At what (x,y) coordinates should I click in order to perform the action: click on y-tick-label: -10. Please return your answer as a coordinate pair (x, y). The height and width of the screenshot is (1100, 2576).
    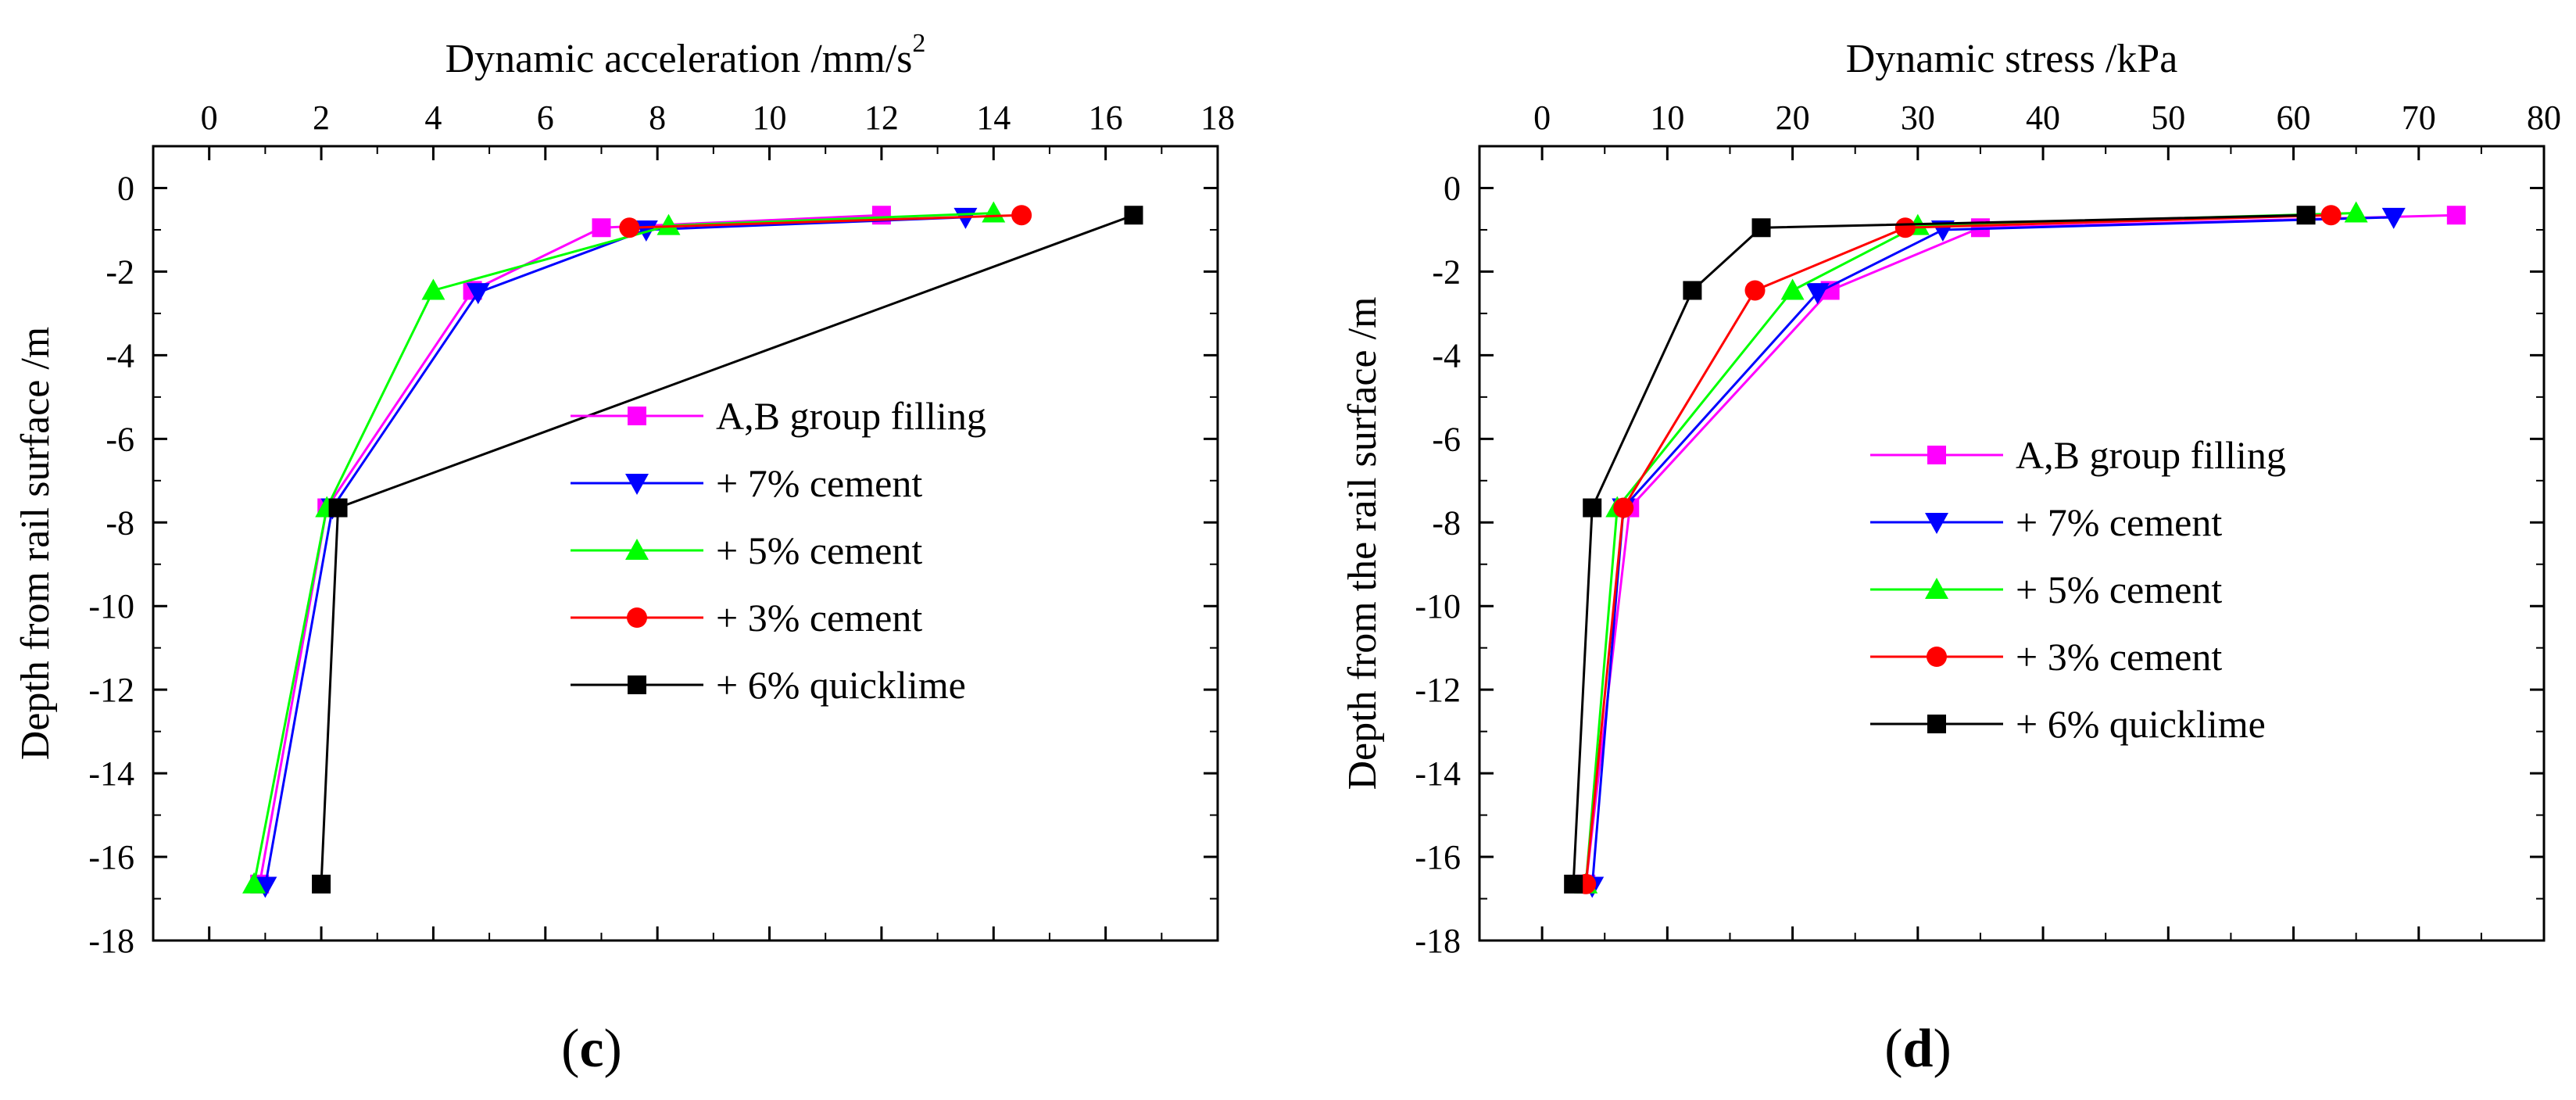
    Looking at the image, I should click on (111, 606).